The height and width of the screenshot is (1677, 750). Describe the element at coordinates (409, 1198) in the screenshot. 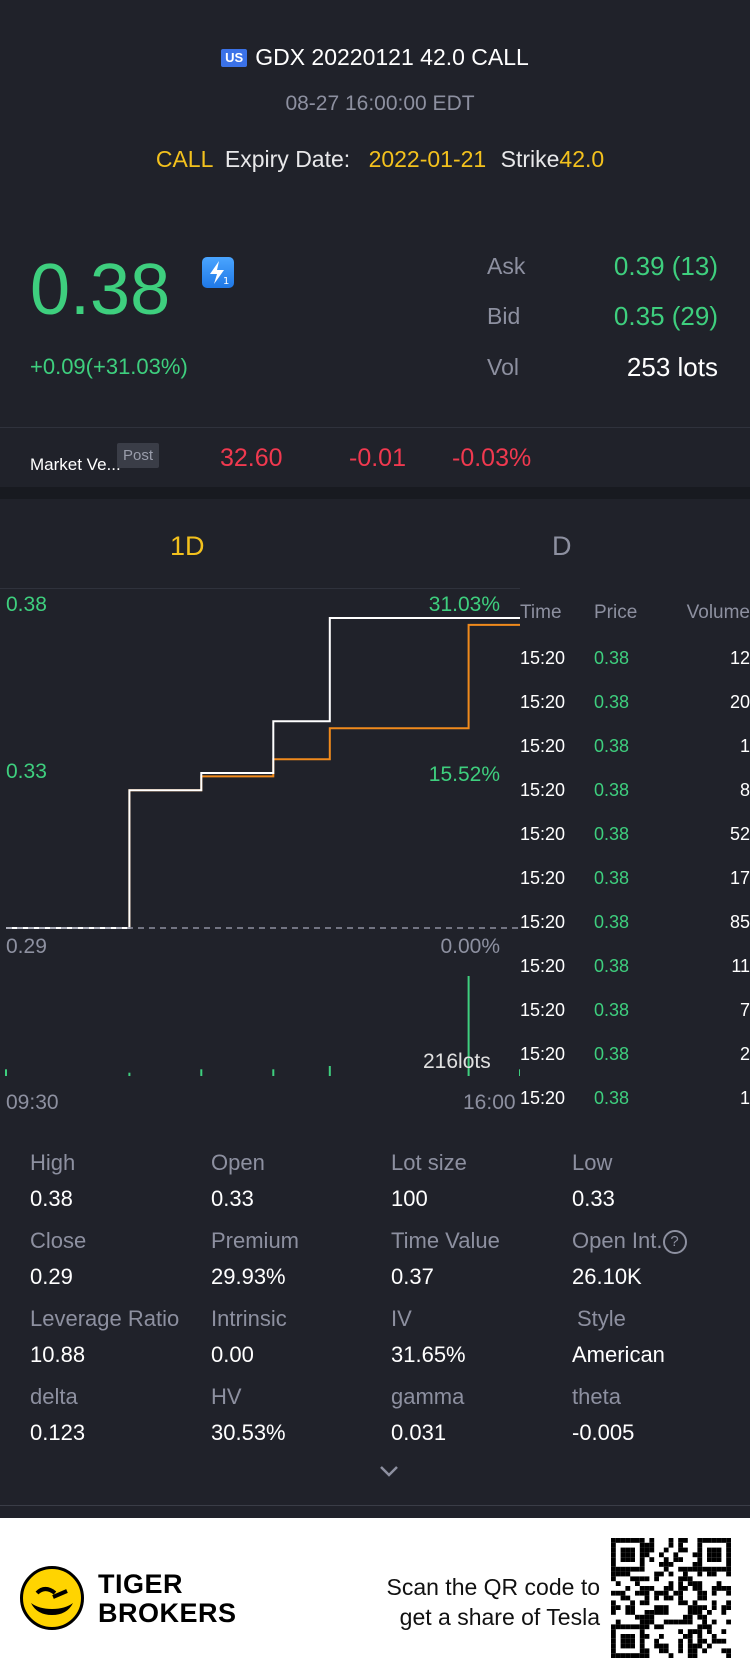

I see `stat-value: 100` at that location.